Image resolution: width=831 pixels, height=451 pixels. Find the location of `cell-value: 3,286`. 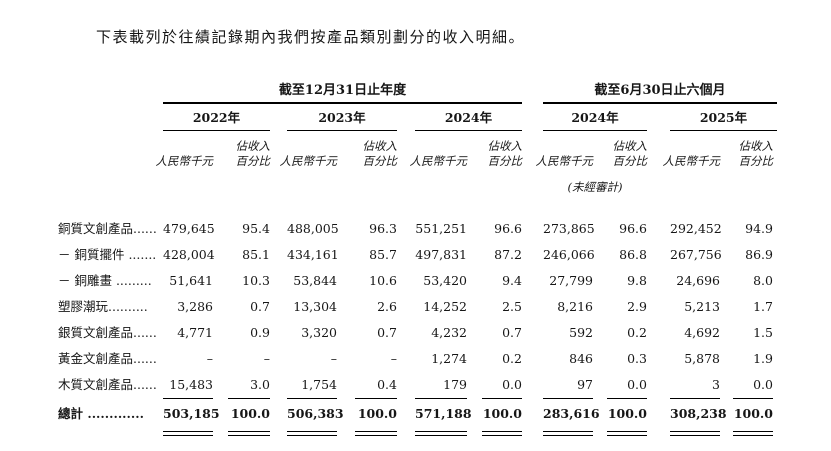

cell-value: 3,286 is located at coordinates (195, 306).